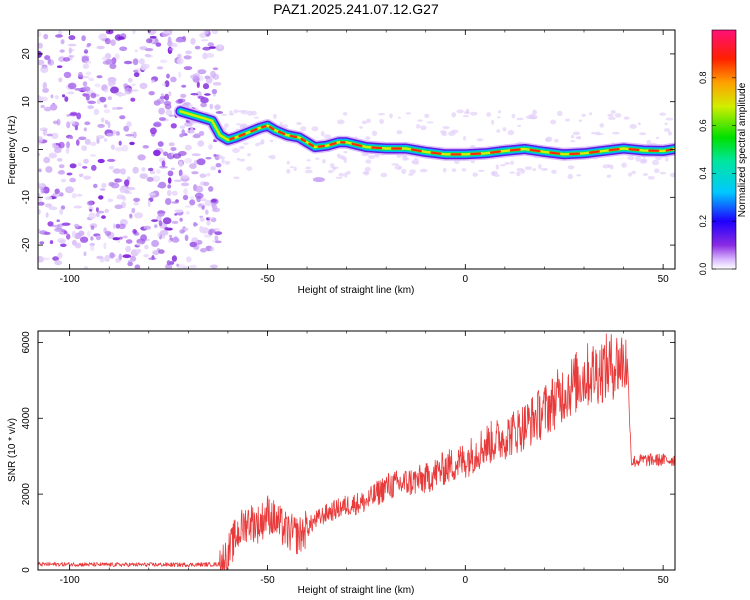 This screenshot has width=750, height=600. I want to click on snr-ylabel: SNR (10 * v/v), so click(12, 450).